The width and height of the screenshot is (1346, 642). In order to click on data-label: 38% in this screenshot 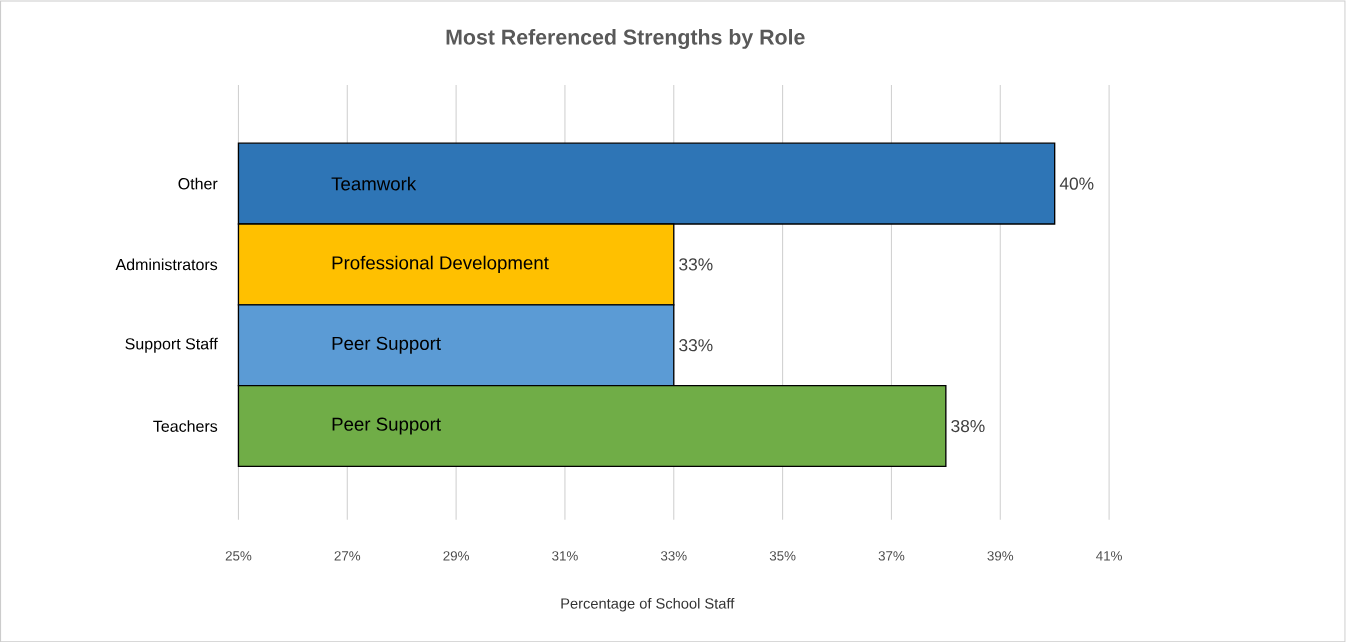, I will do `click(968, 426)`.